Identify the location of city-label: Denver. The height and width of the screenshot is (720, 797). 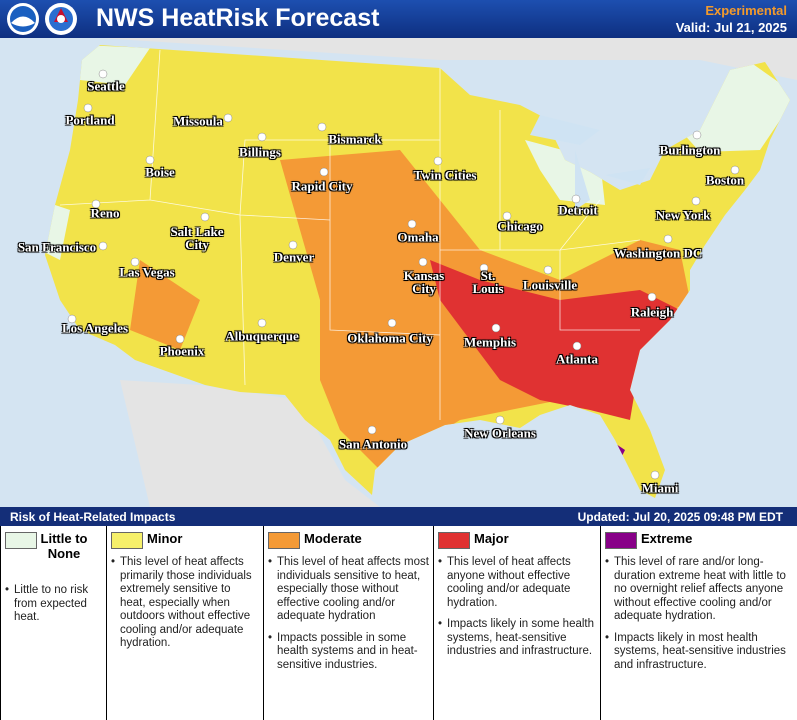
(294, 257).